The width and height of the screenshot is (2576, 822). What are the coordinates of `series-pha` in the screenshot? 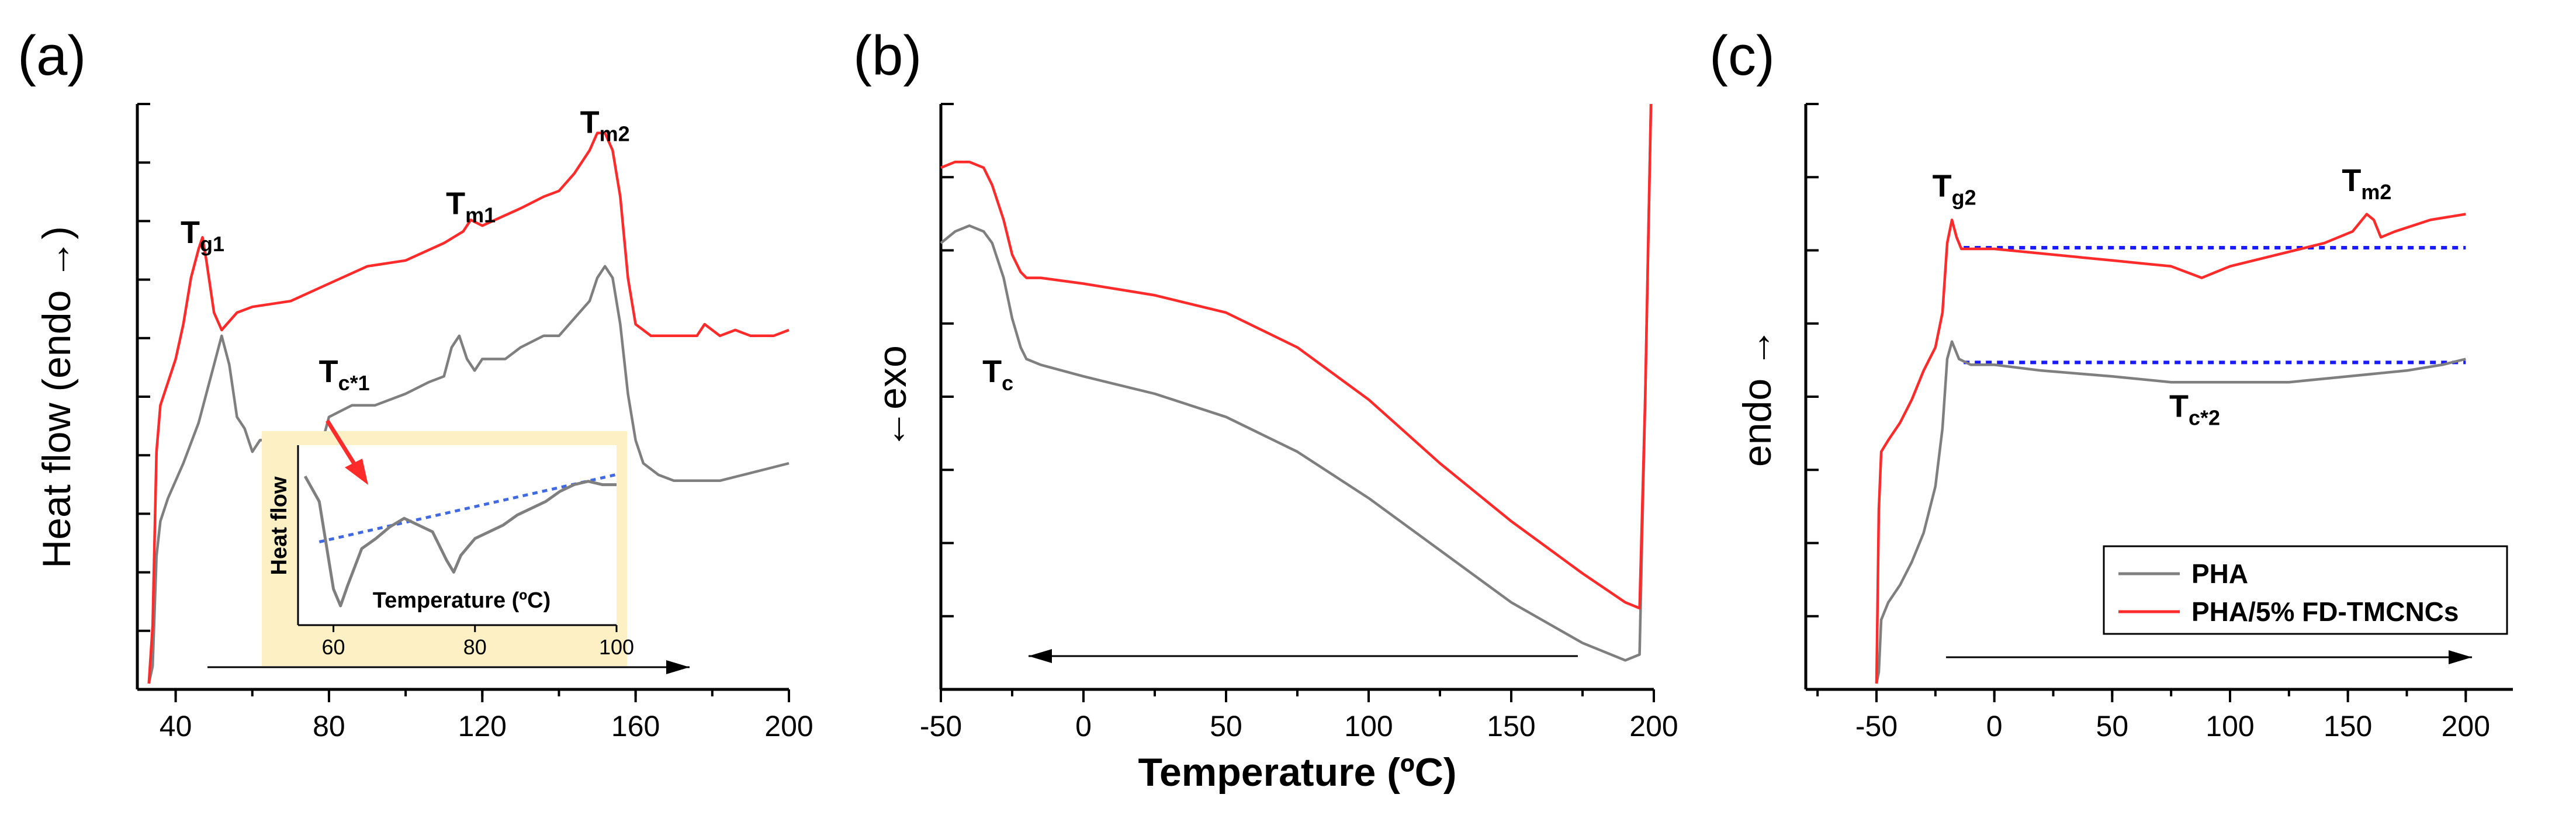 It's located at (2171, 512).